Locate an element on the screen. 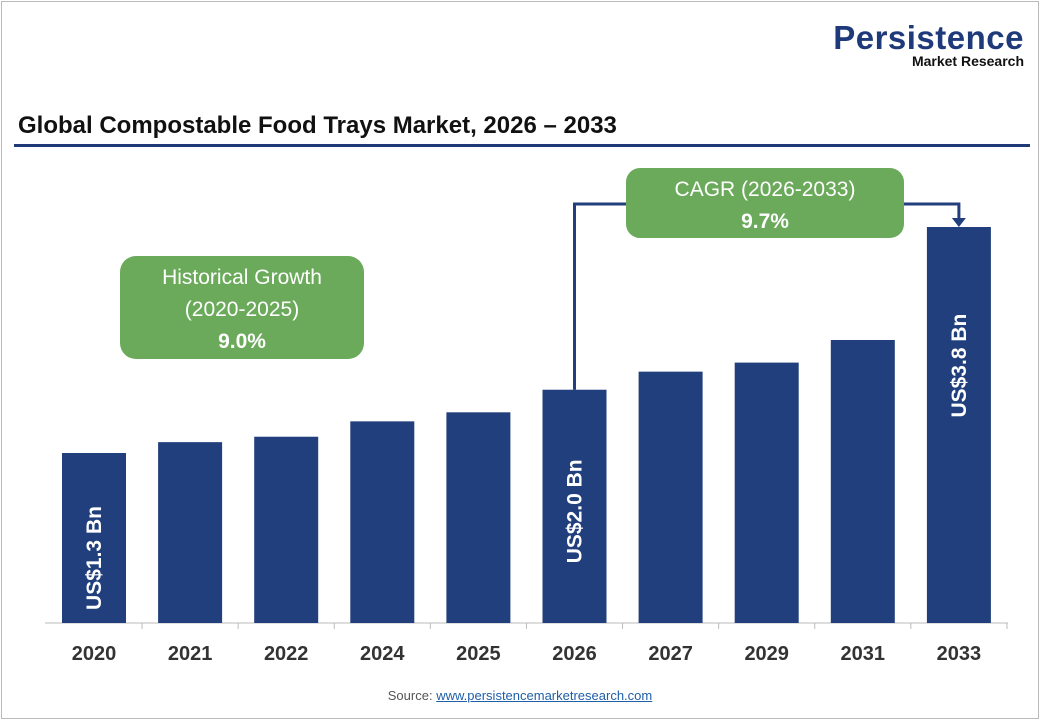 The width and height of the screenshot is (1040, 720). logo: Persistence Market Research is located at coordinates (928, 44).